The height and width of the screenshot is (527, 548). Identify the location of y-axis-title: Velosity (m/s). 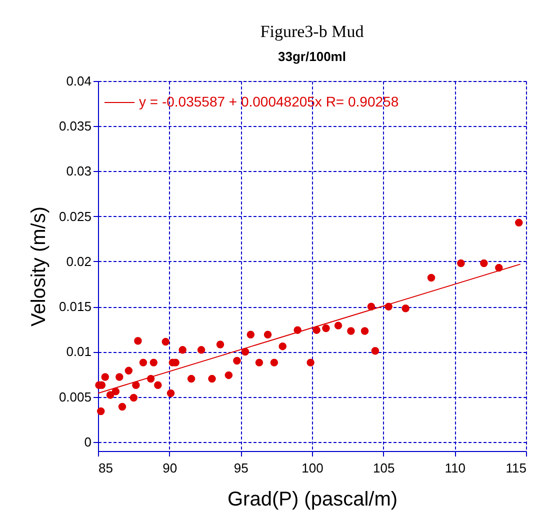
(39, 266).